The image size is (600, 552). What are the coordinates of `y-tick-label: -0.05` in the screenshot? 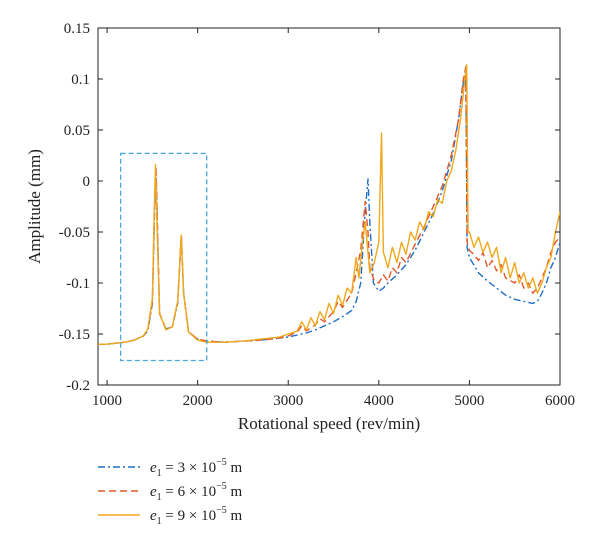 It's located at (74, 233).